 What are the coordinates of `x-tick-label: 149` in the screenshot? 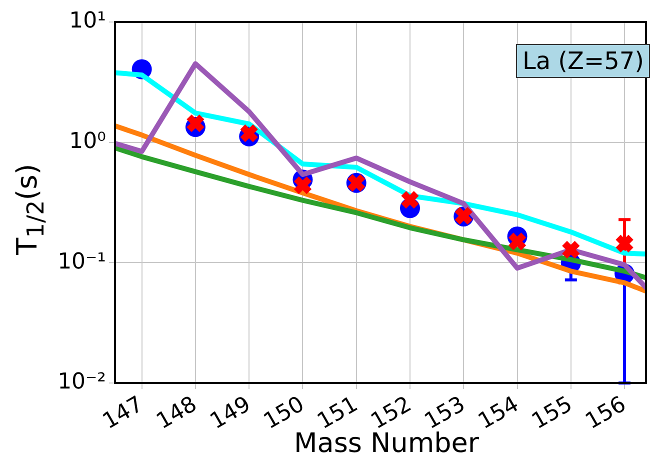 It's located at (230, 413).